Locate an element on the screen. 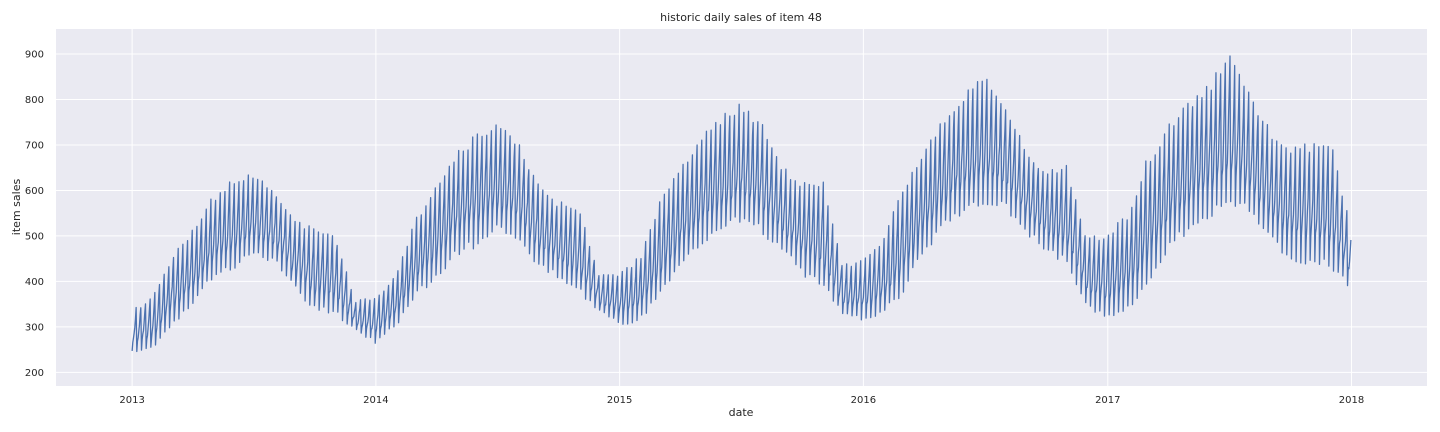  y-tick-label: 400 is located at coordinates (34, 282).